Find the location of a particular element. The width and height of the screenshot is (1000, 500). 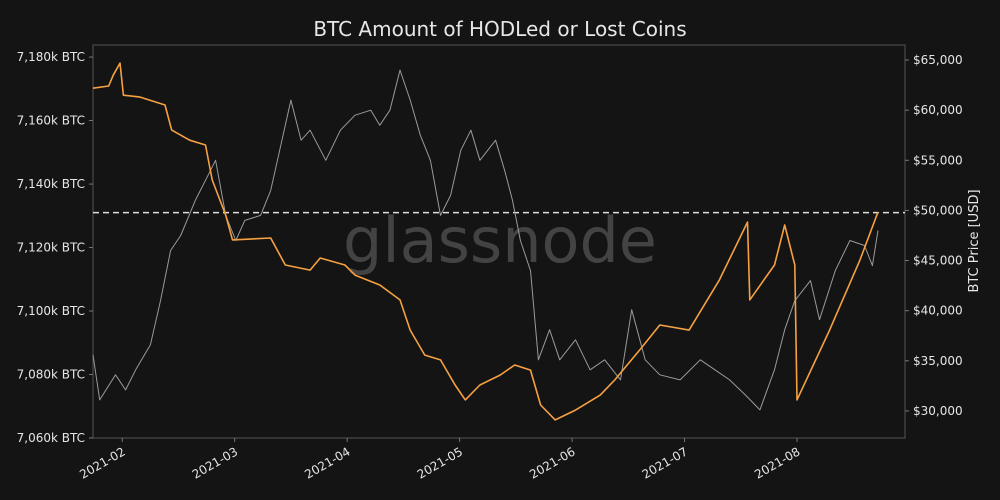

y2-tick-label: $35,000 is located at coordinates (938, 361).